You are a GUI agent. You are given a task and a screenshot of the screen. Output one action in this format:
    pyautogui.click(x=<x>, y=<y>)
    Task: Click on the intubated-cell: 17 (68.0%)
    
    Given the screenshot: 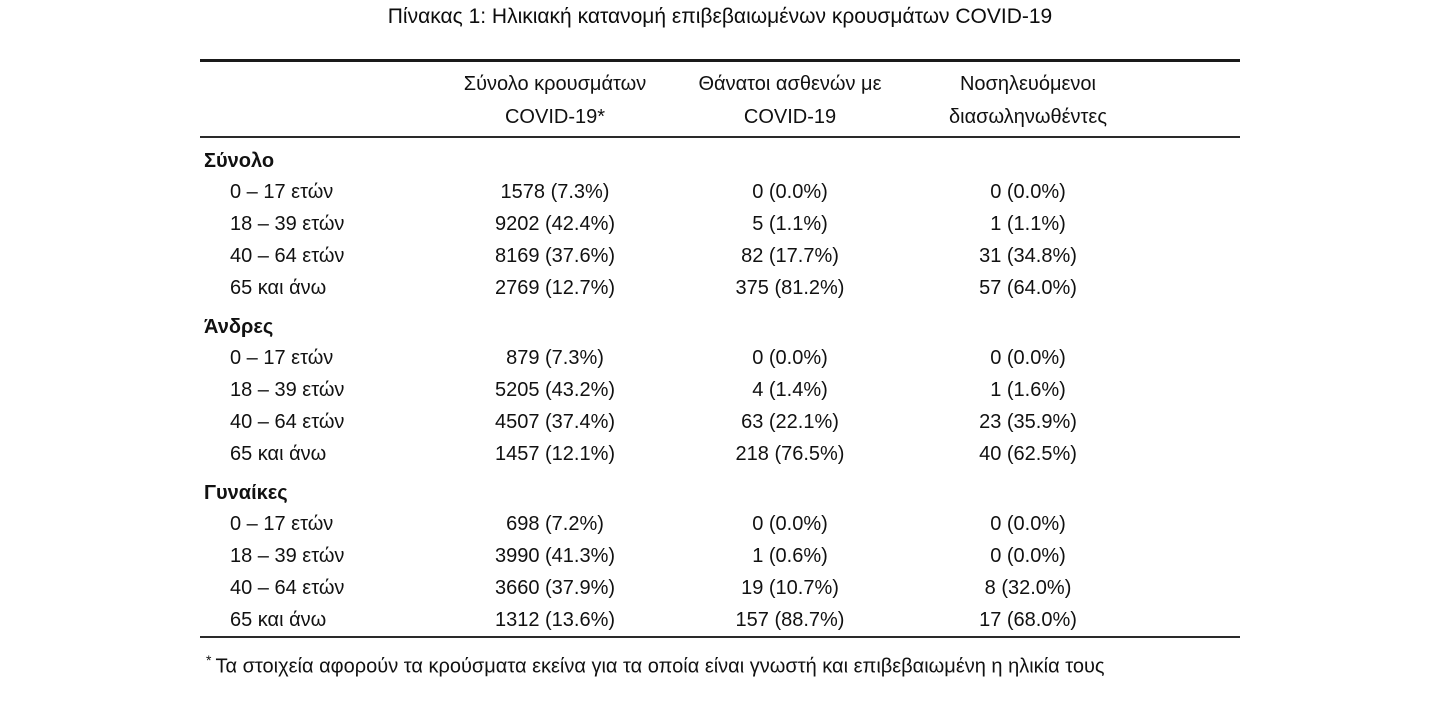 What is the action you would take?
    pyautogui.click(x=1028, y=619)
    